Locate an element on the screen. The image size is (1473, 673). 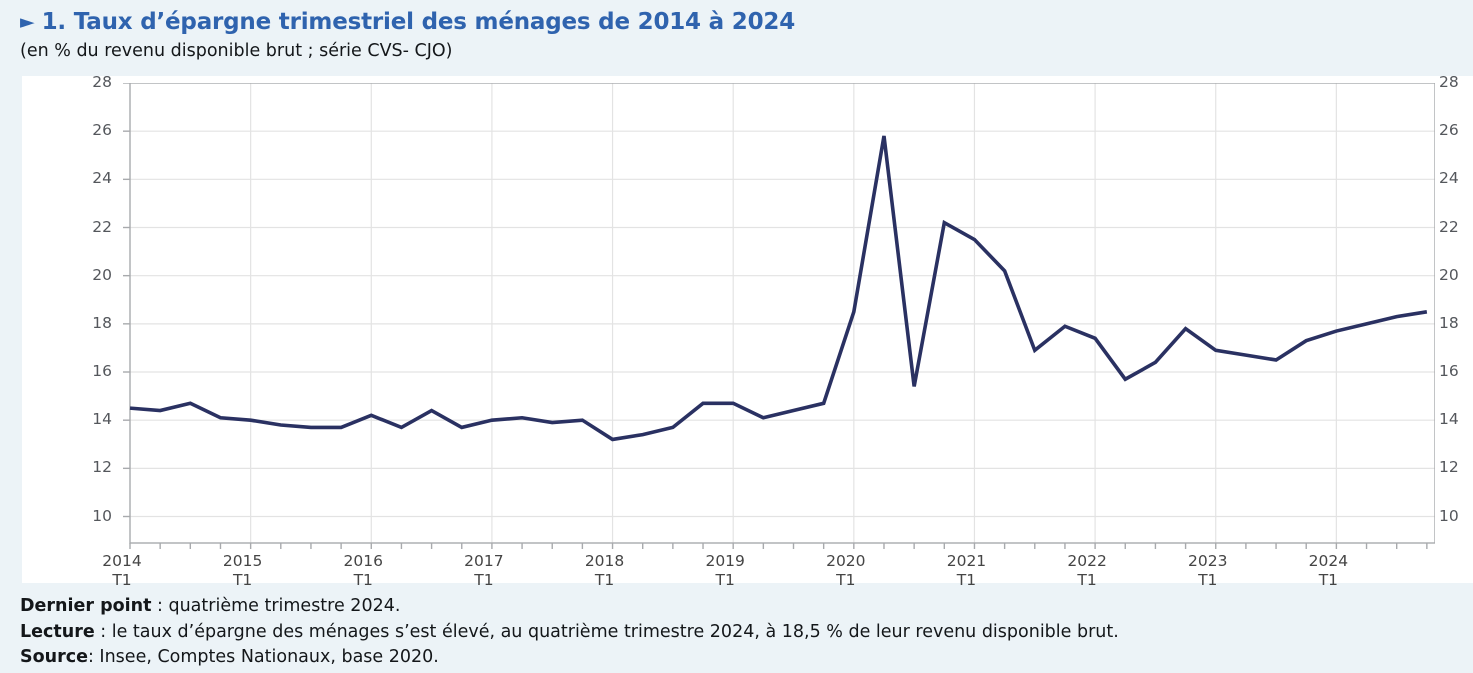
y-tick-label-left: 20 is located at coordinates (102, 274).